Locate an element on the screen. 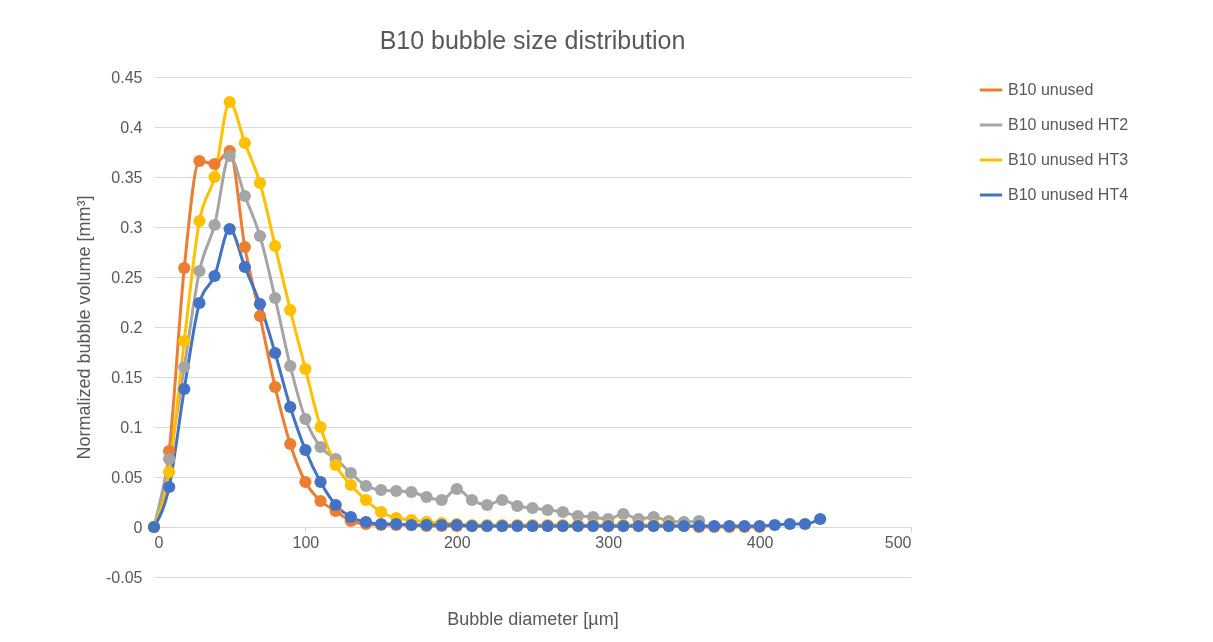 The image size is (1213, 642). x-tick-label: 400 is located at coordinates (760, 542).